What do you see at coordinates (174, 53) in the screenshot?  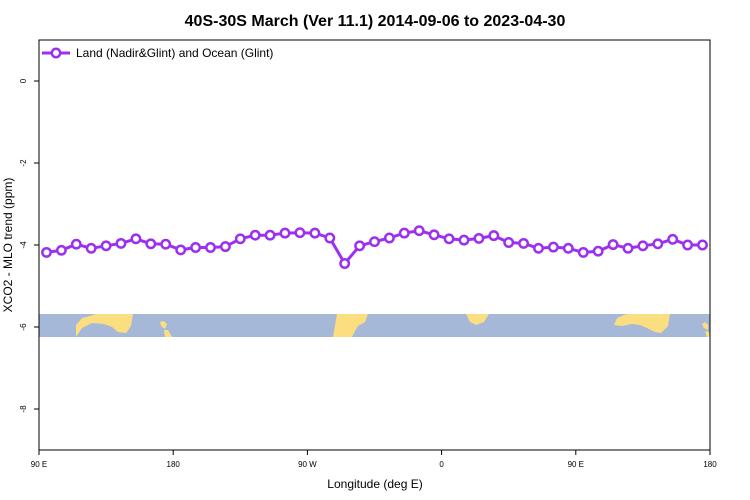 I see `legend-label: Land (Nadir&Glint) and Ocean (Glint)` at bounding box center [174, 53].